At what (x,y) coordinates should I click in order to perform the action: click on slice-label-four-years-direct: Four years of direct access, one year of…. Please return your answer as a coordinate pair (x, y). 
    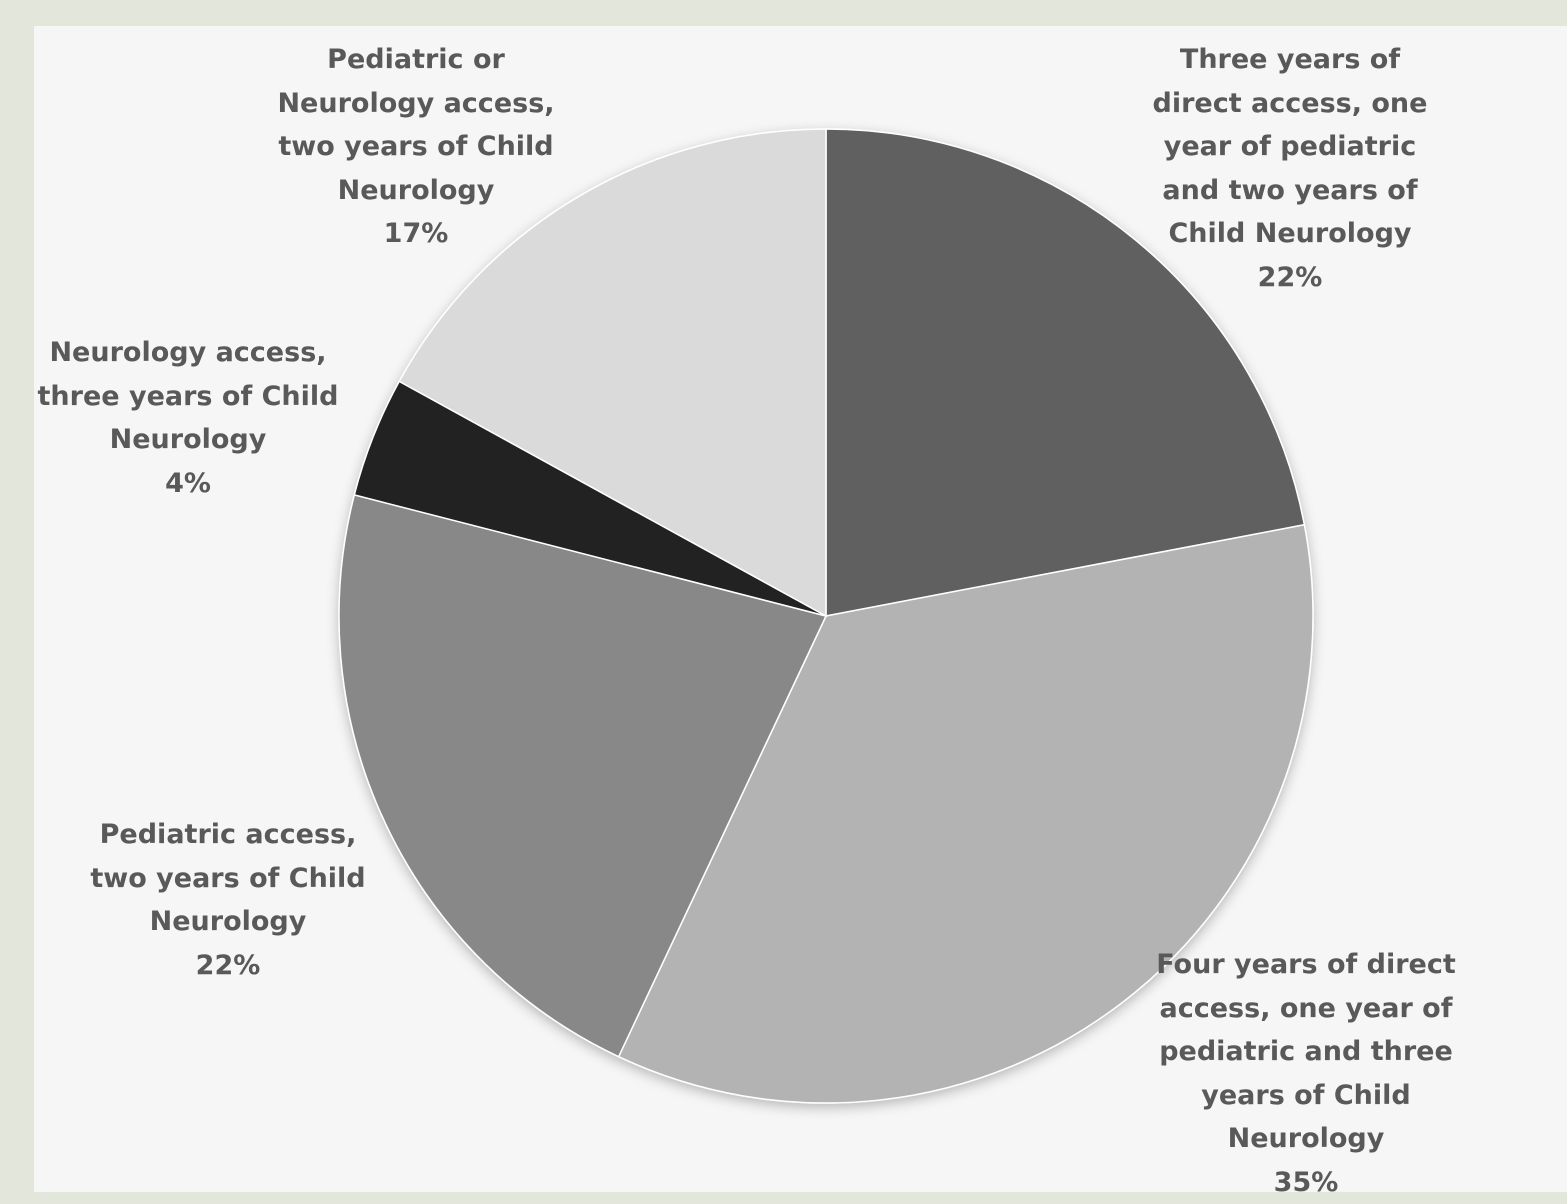
    Looking at the image, I should click on (1306, 1073).